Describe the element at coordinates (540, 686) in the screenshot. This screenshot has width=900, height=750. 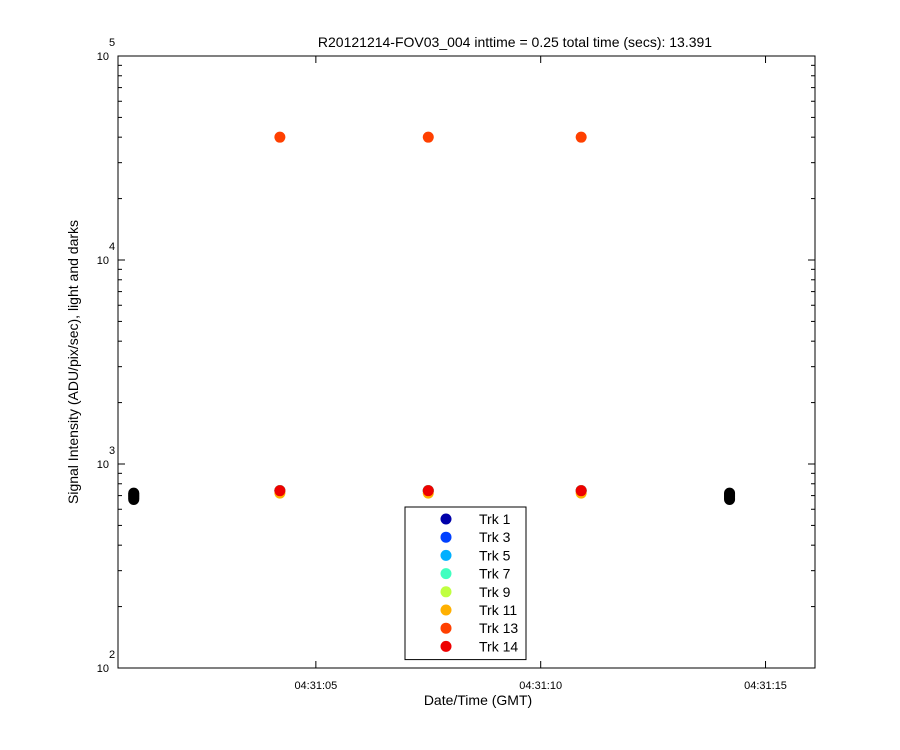
I see `x-tick-label: 04:31:10` at that location.